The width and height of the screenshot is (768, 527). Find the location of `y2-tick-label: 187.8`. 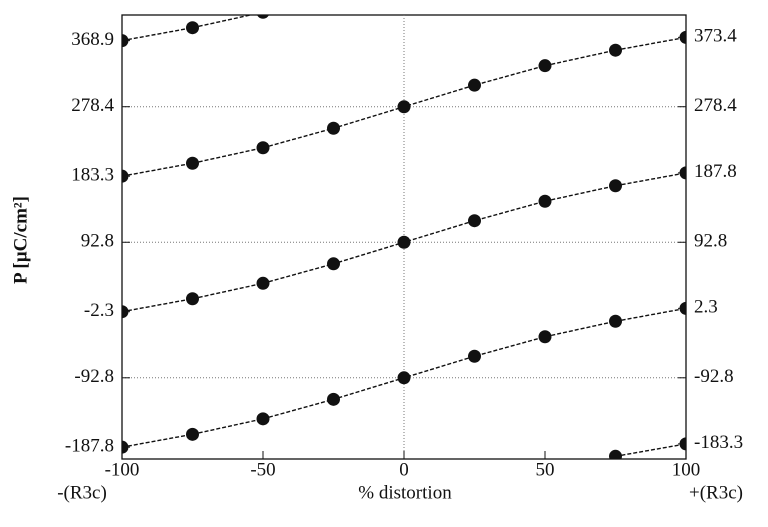

y2-tick-label: 187.8 is located at coordinates (715, 171).